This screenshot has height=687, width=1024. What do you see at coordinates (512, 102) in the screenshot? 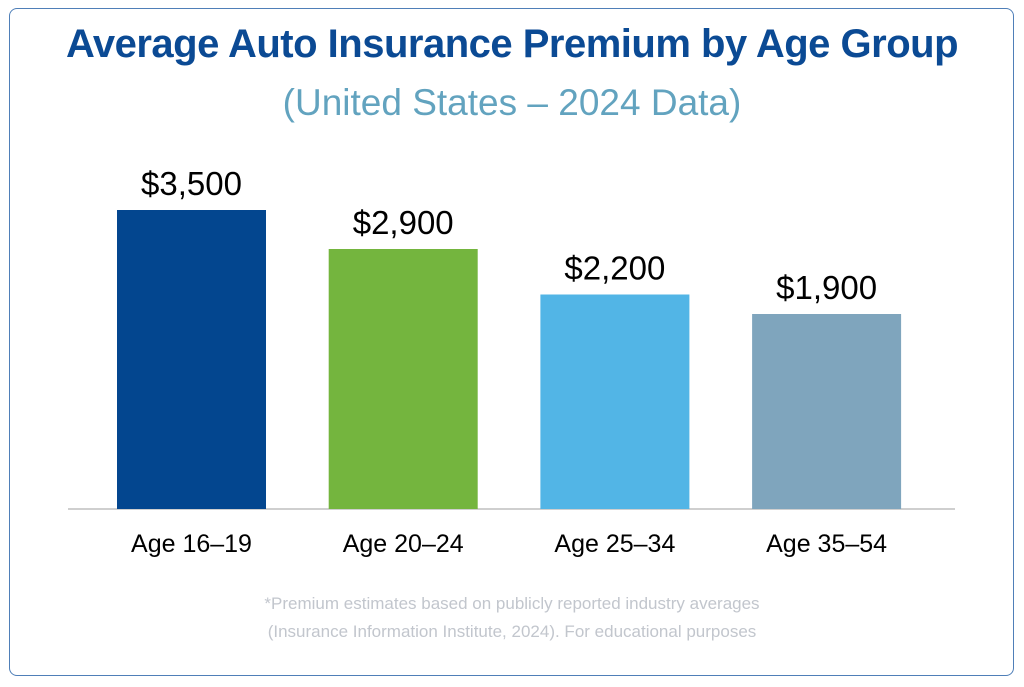
I see `chart-subtitle: (United States – 2024 Data)` at bounding box center [512, 102].